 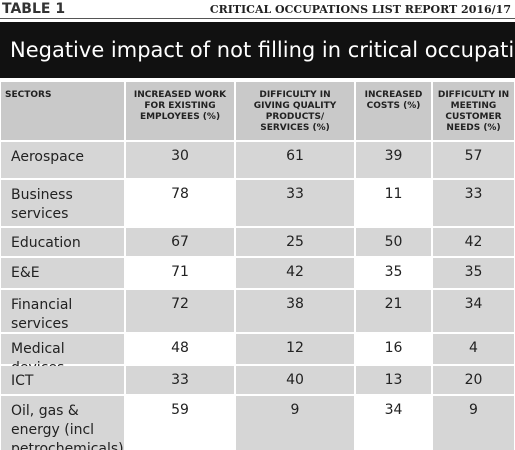 I want to click on value: 16, so click(x=393, y=349).